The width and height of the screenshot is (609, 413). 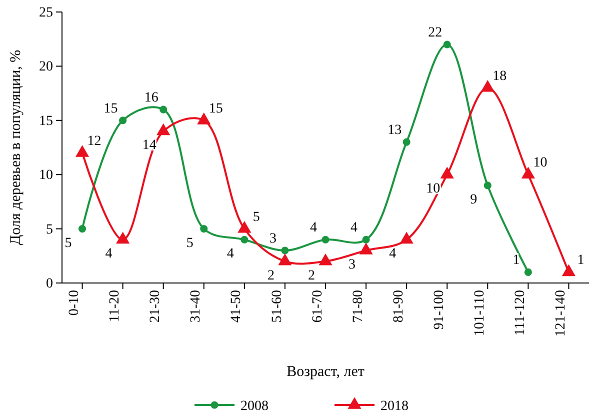 I want to click on y-tick-label: 0, so click(x=49, y=284).